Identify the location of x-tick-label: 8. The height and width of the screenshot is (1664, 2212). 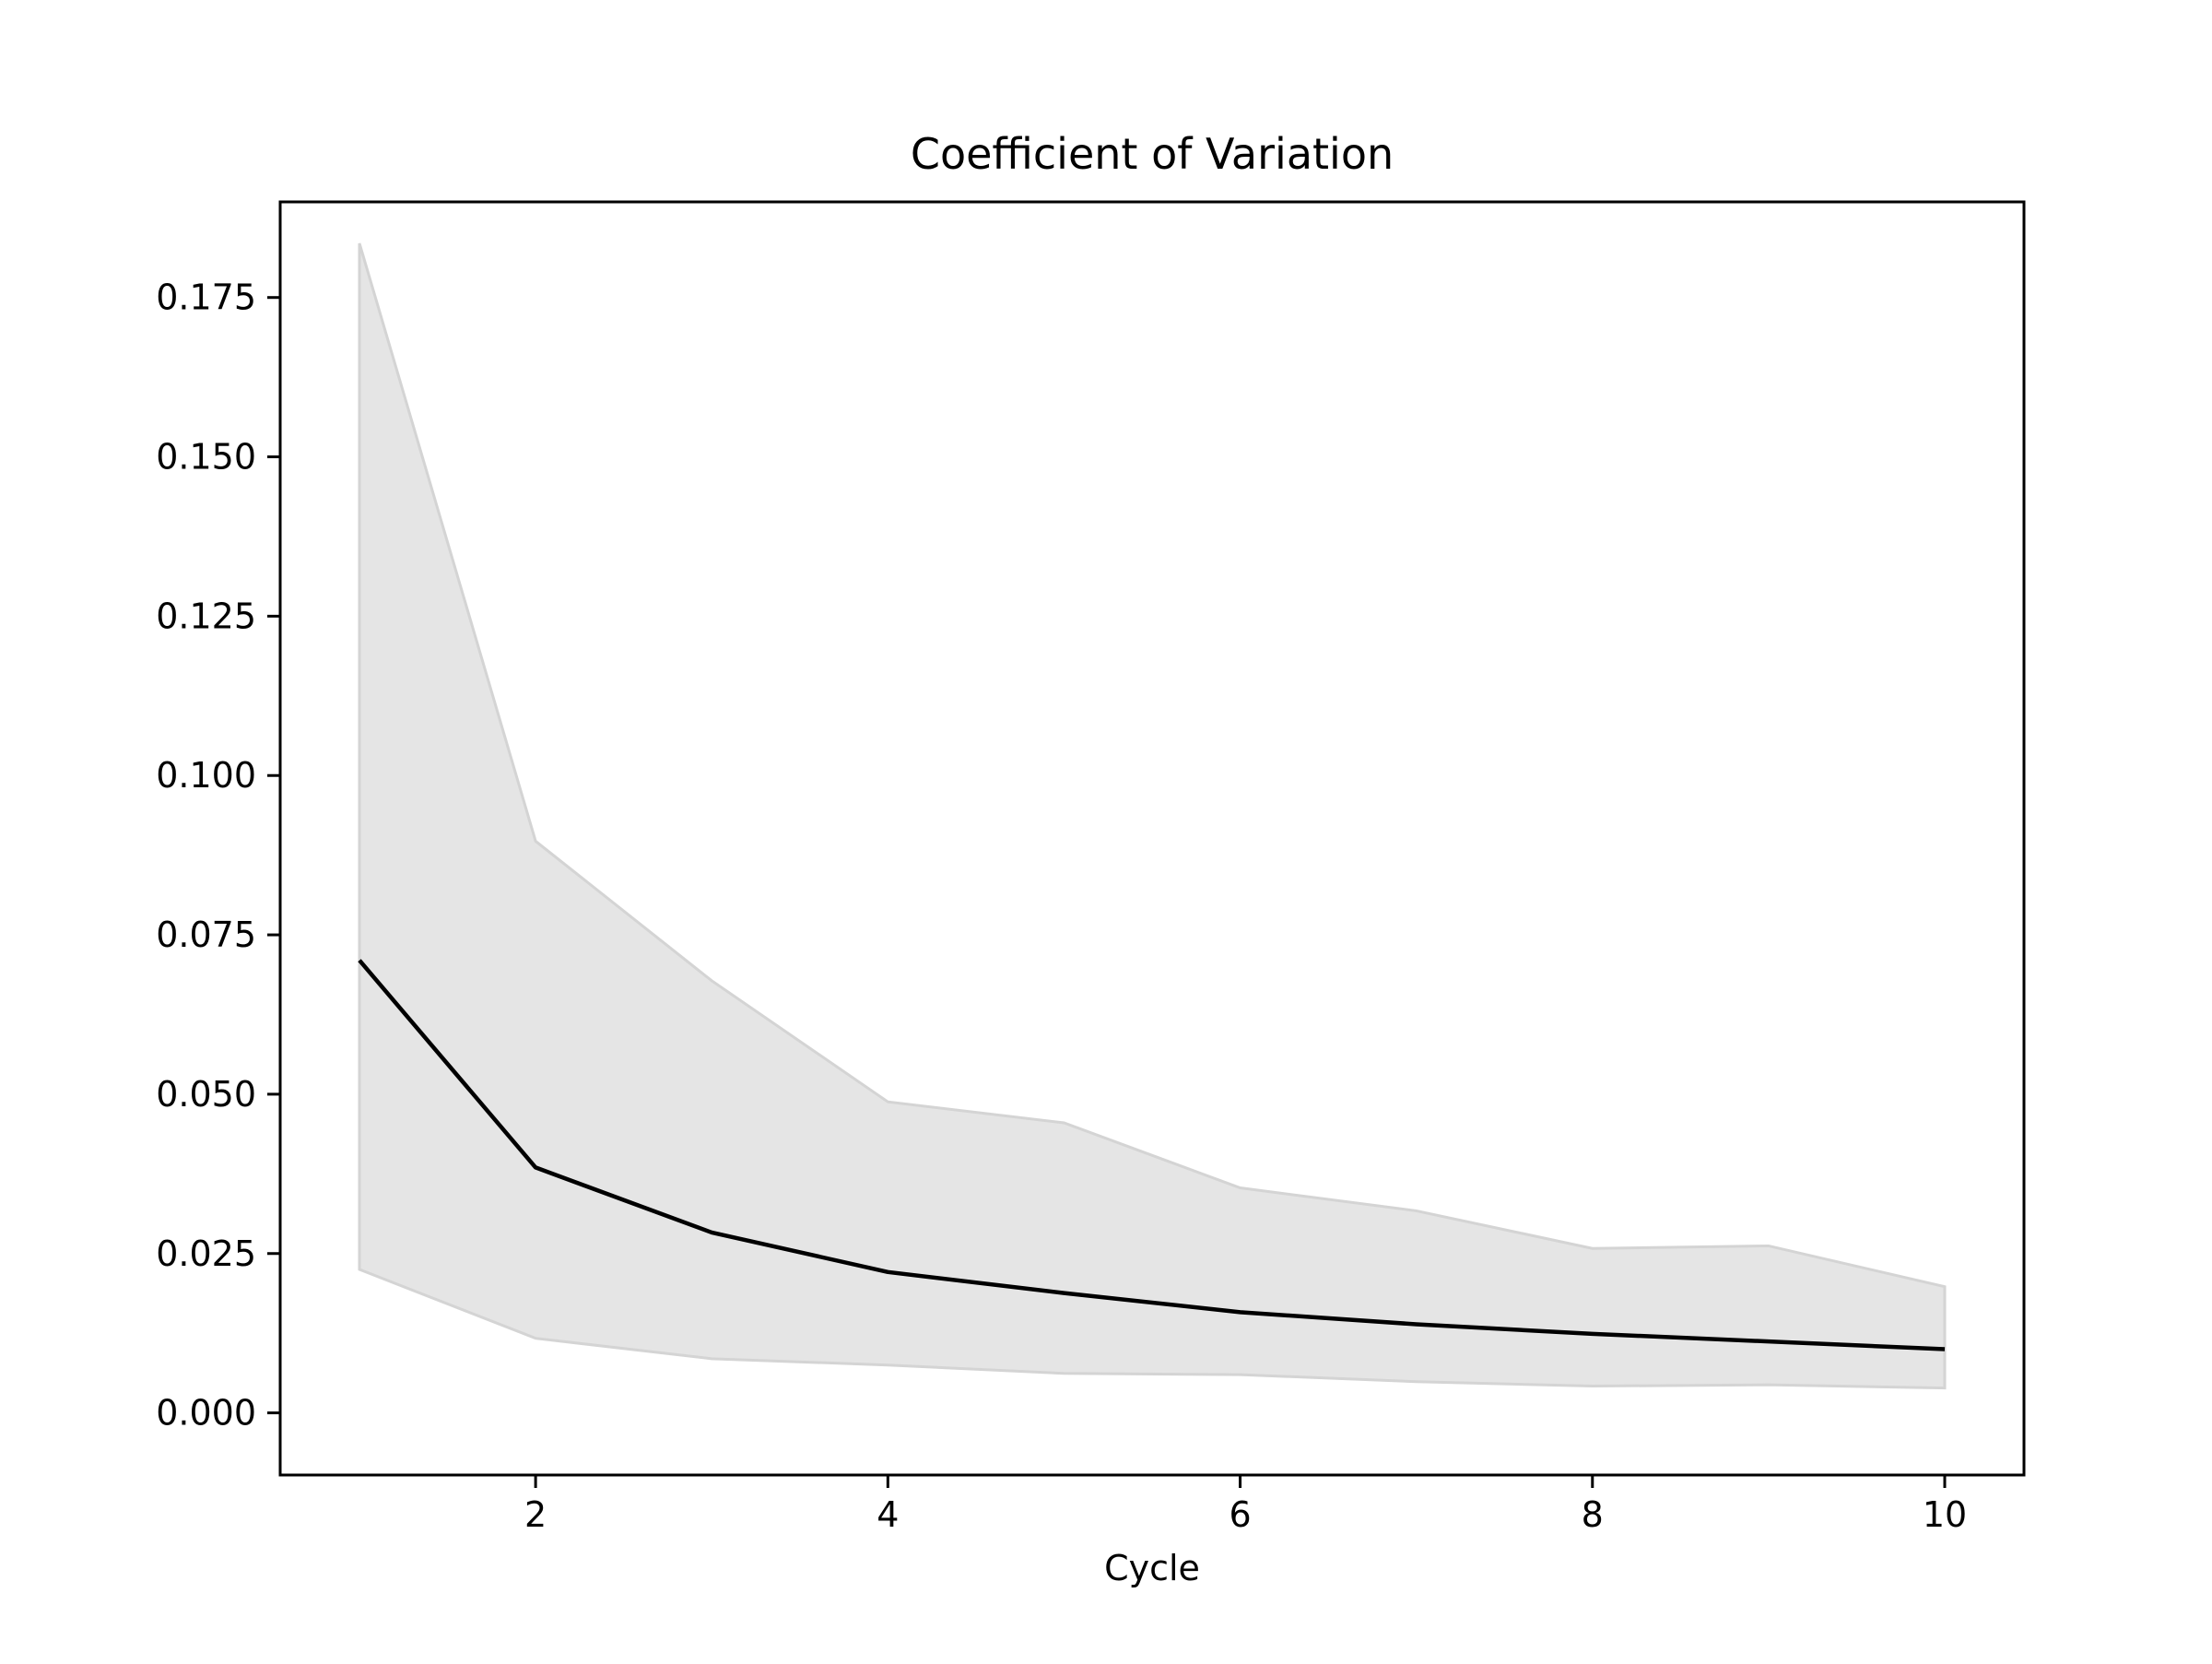
(1593, 1514).